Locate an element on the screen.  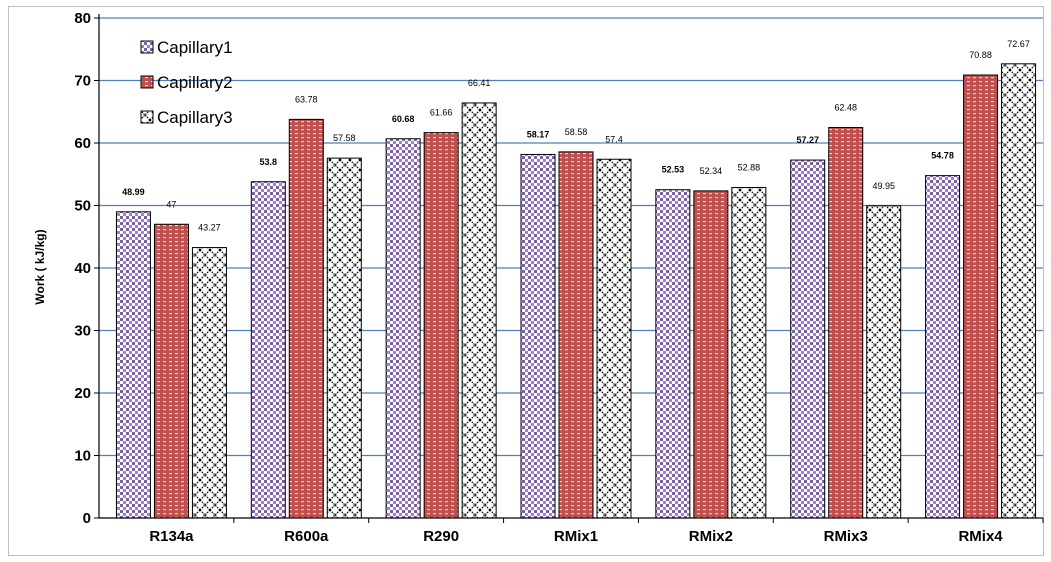
bar-capillary2-rmix1 is located at coordinates (576, 335).